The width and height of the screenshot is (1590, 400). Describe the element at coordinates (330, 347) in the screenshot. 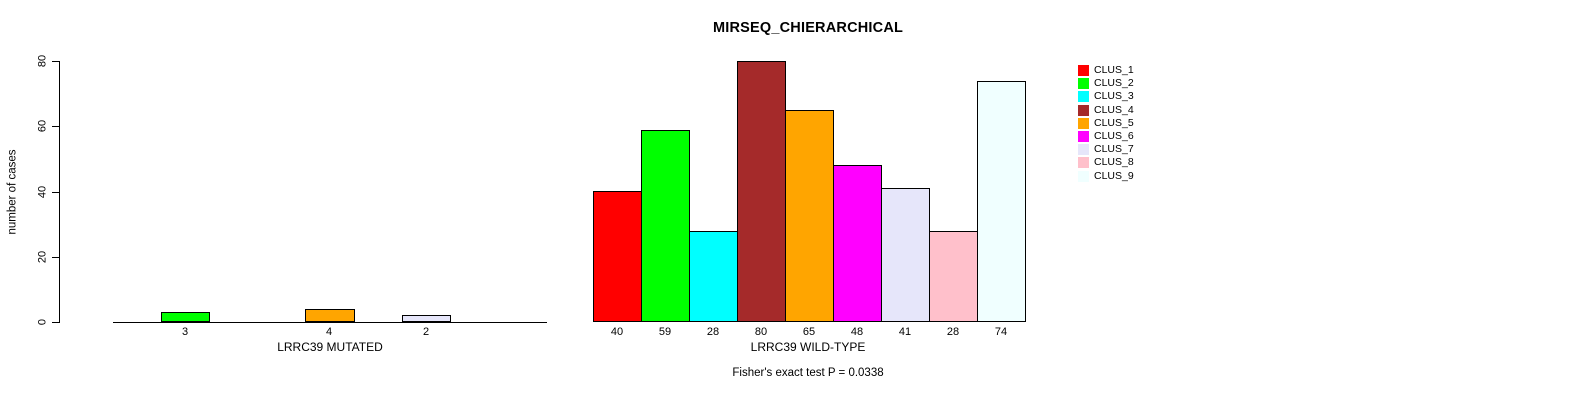

I see `x-axis-title-mutated: LRRC39 MUTATED` at that location.